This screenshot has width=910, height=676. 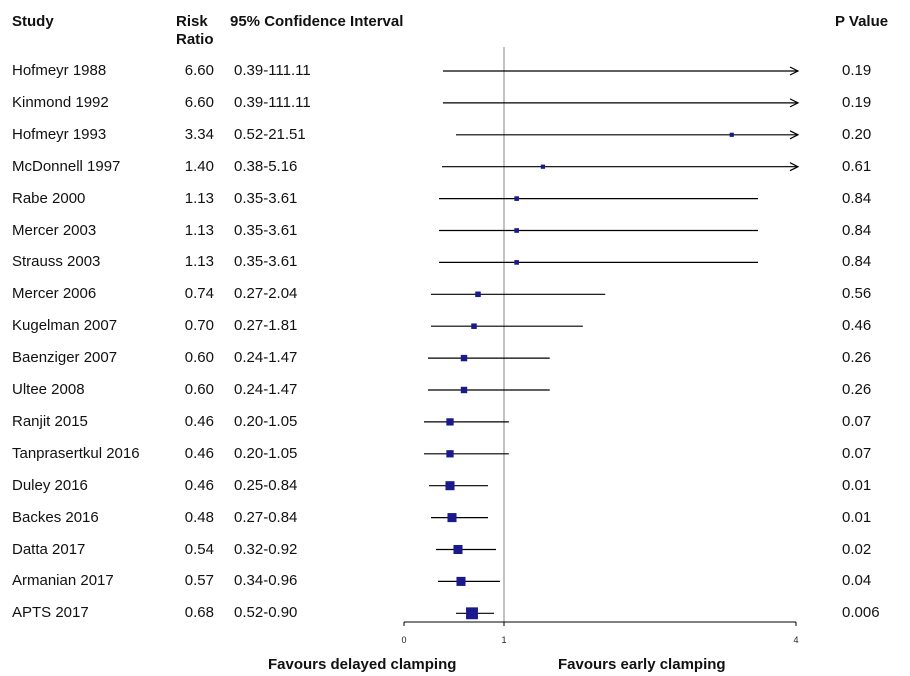 I want to click on ci-value: 0.34-0.96, so click(x=266, y=581).